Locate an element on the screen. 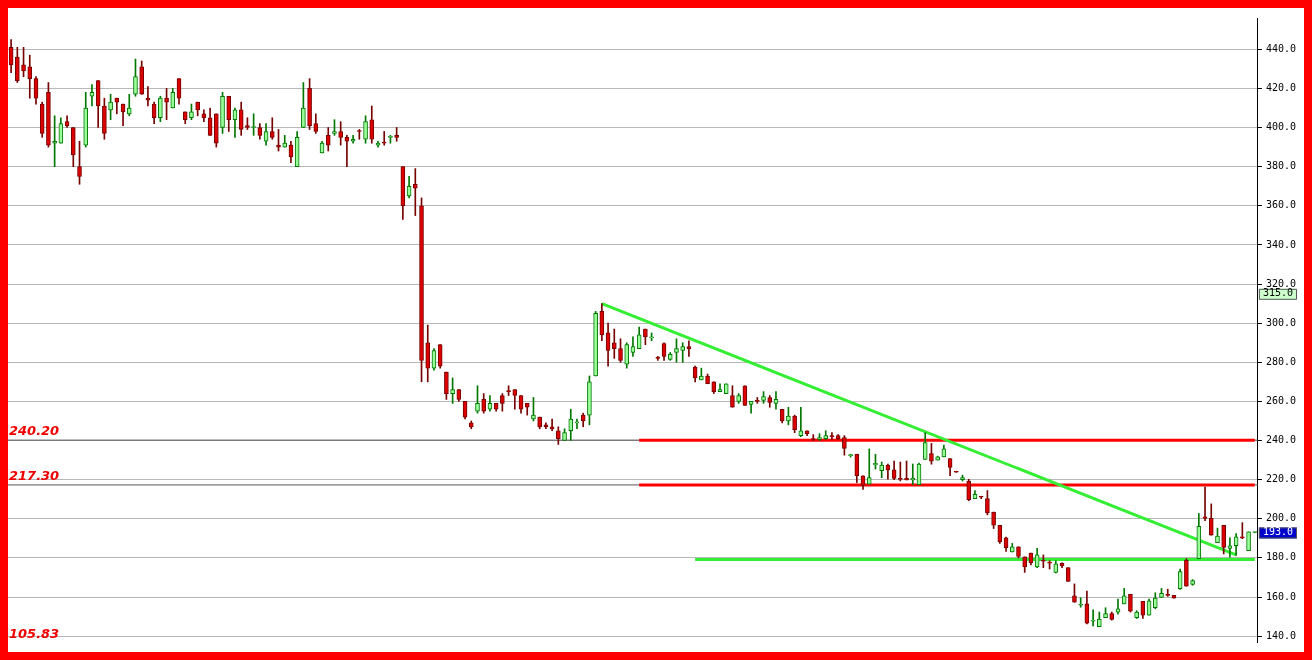 This screenshot has height=660, width=1312. text: 193.0 is located at coordinates (1278, 532).